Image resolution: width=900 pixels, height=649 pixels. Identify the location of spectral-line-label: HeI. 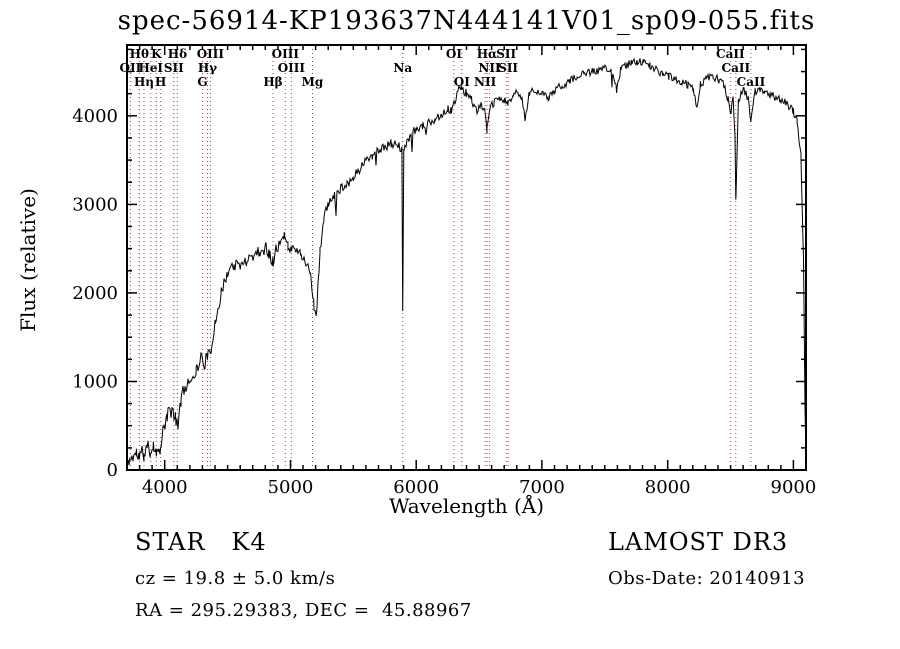
(150, 68).